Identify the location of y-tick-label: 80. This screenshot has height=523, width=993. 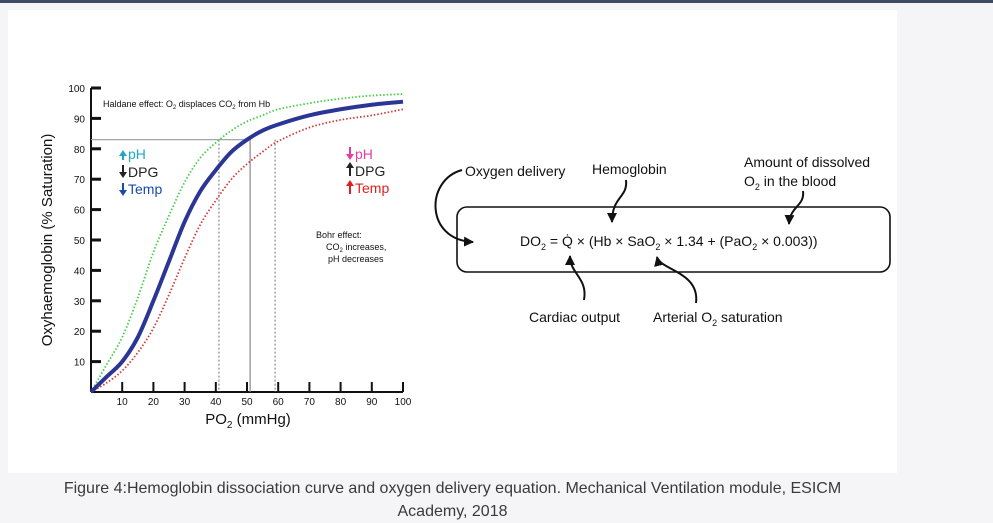
(80, 150).